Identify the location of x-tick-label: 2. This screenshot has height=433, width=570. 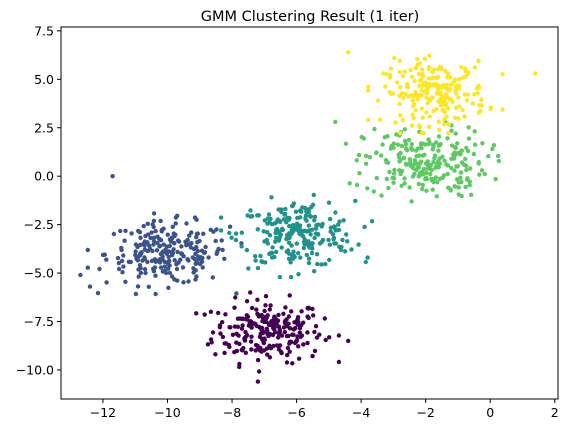
(555, 412).